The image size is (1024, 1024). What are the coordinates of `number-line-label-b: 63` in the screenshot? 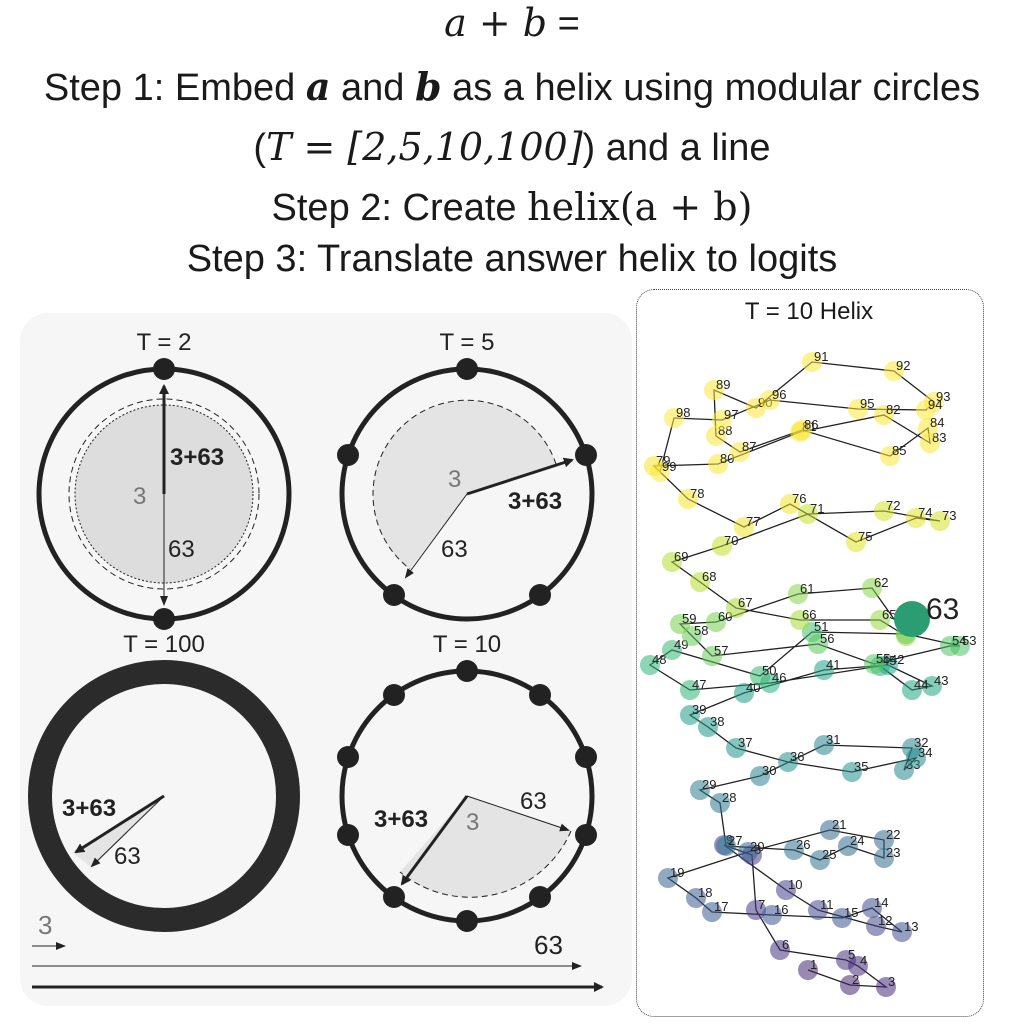 It's located at (548, 945).